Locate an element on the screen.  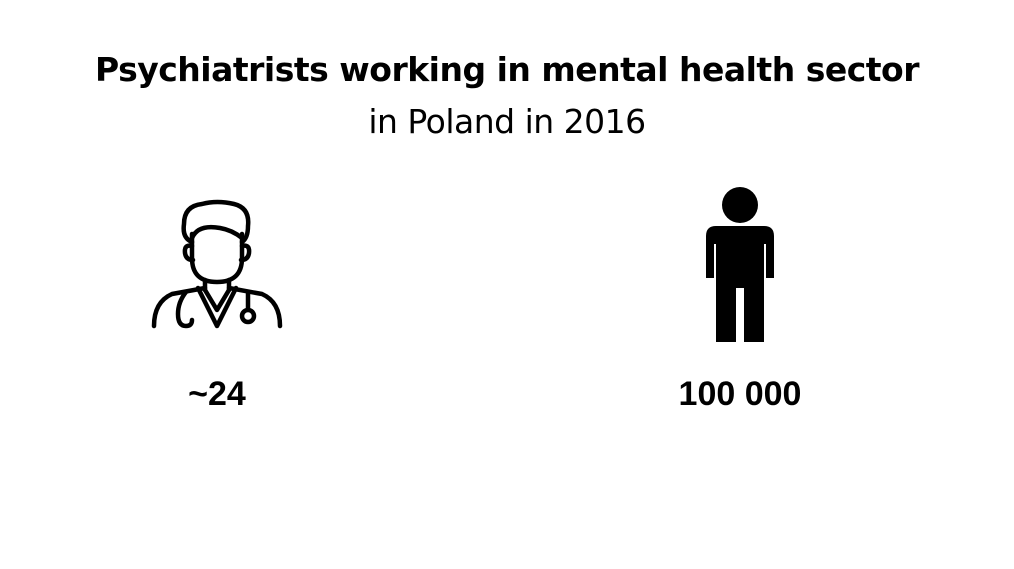
person-icon is located at coordinates (740, 264).